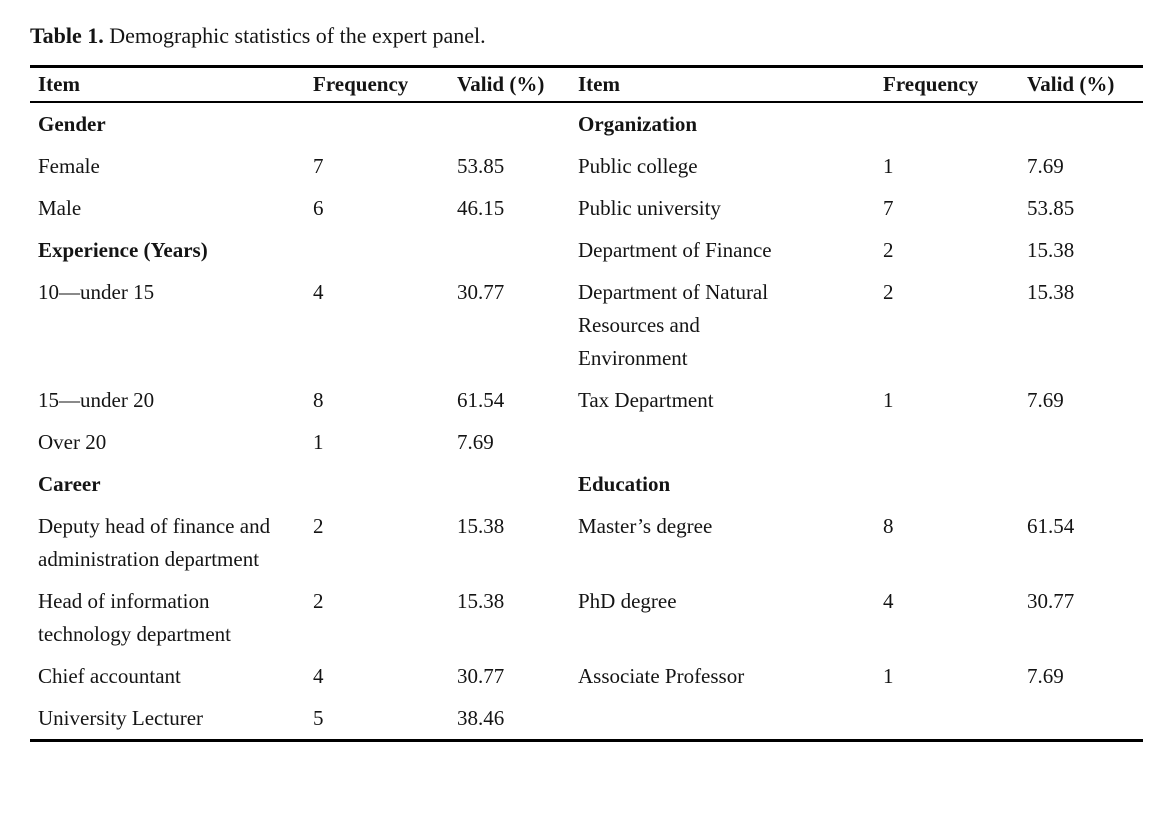  What do you see at coordinates (1051, 601) in the screenshot?
I see `cell-valid-right: 30.77` at bounding box center [1051, 601].